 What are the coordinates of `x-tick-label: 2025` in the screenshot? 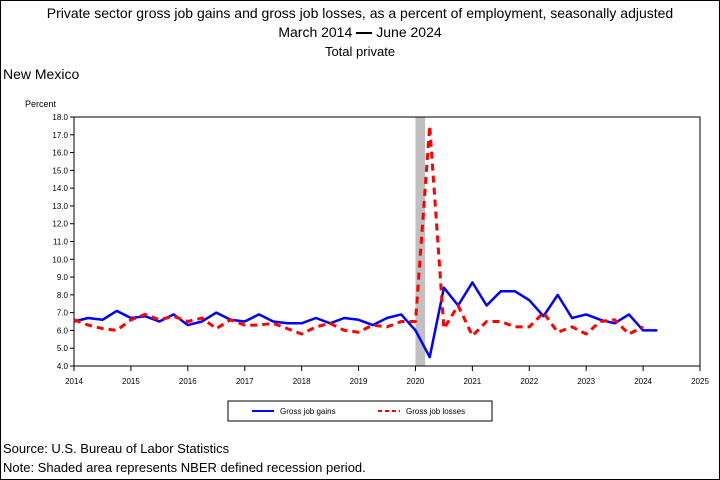 It's located at (700, 381).